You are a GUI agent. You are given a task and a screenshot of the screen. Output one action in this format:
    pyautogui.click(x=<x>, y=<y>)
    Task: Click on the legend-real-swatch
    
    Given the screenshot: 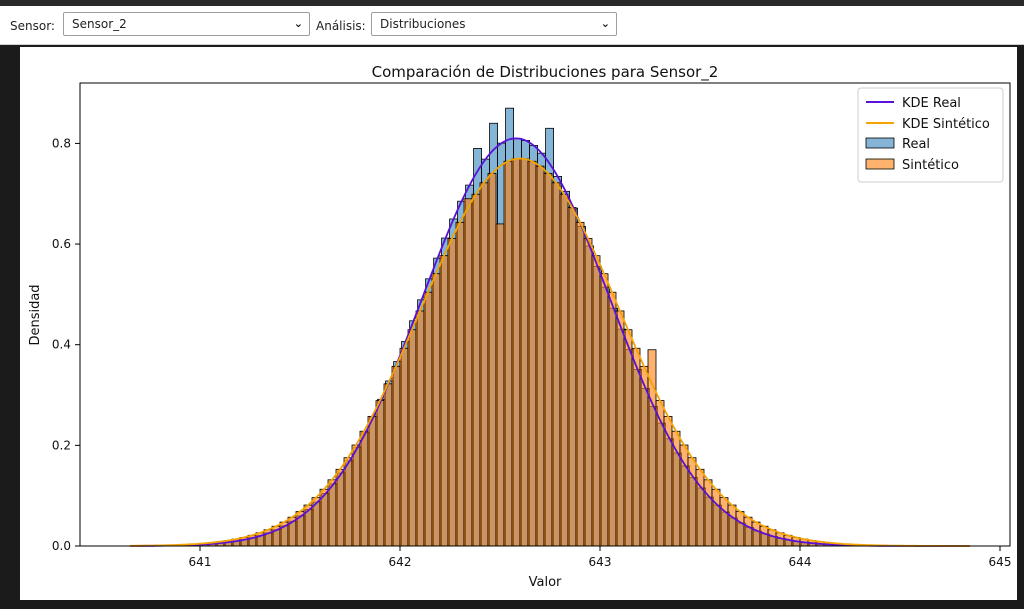 What is the action you would take?
    pyautogui.click(x=880, y=143)
    